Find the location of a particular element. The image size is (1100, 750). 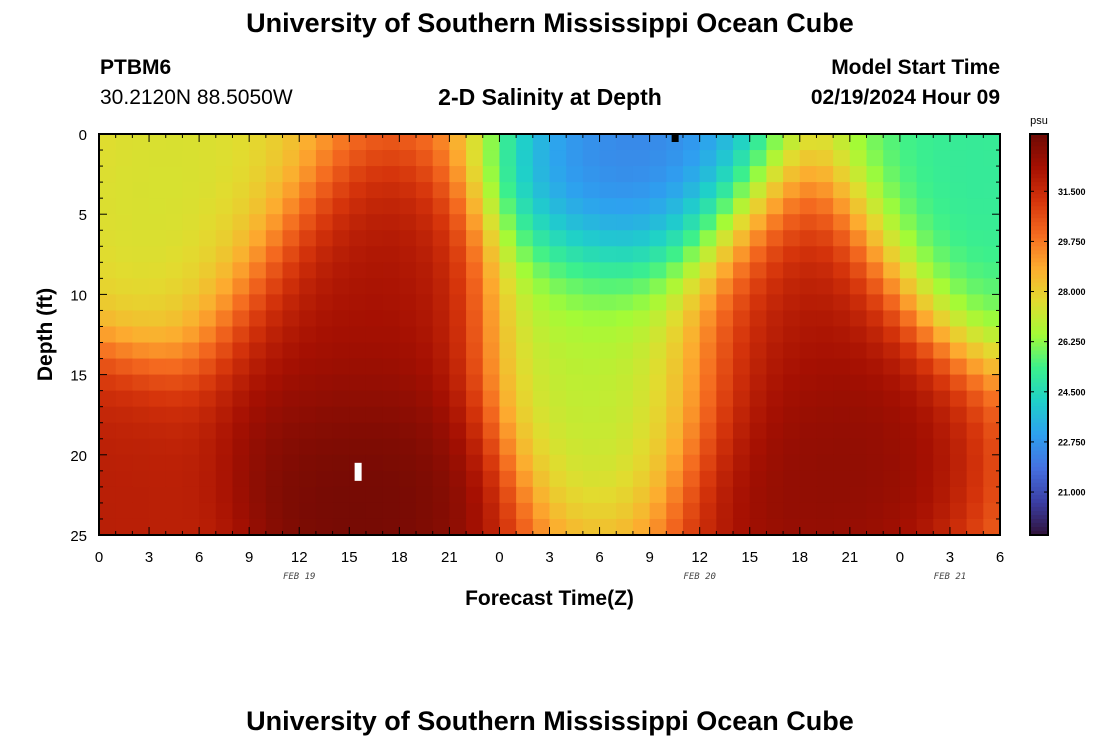

x-tick-label: 15 is located at coordinates (349, 557).